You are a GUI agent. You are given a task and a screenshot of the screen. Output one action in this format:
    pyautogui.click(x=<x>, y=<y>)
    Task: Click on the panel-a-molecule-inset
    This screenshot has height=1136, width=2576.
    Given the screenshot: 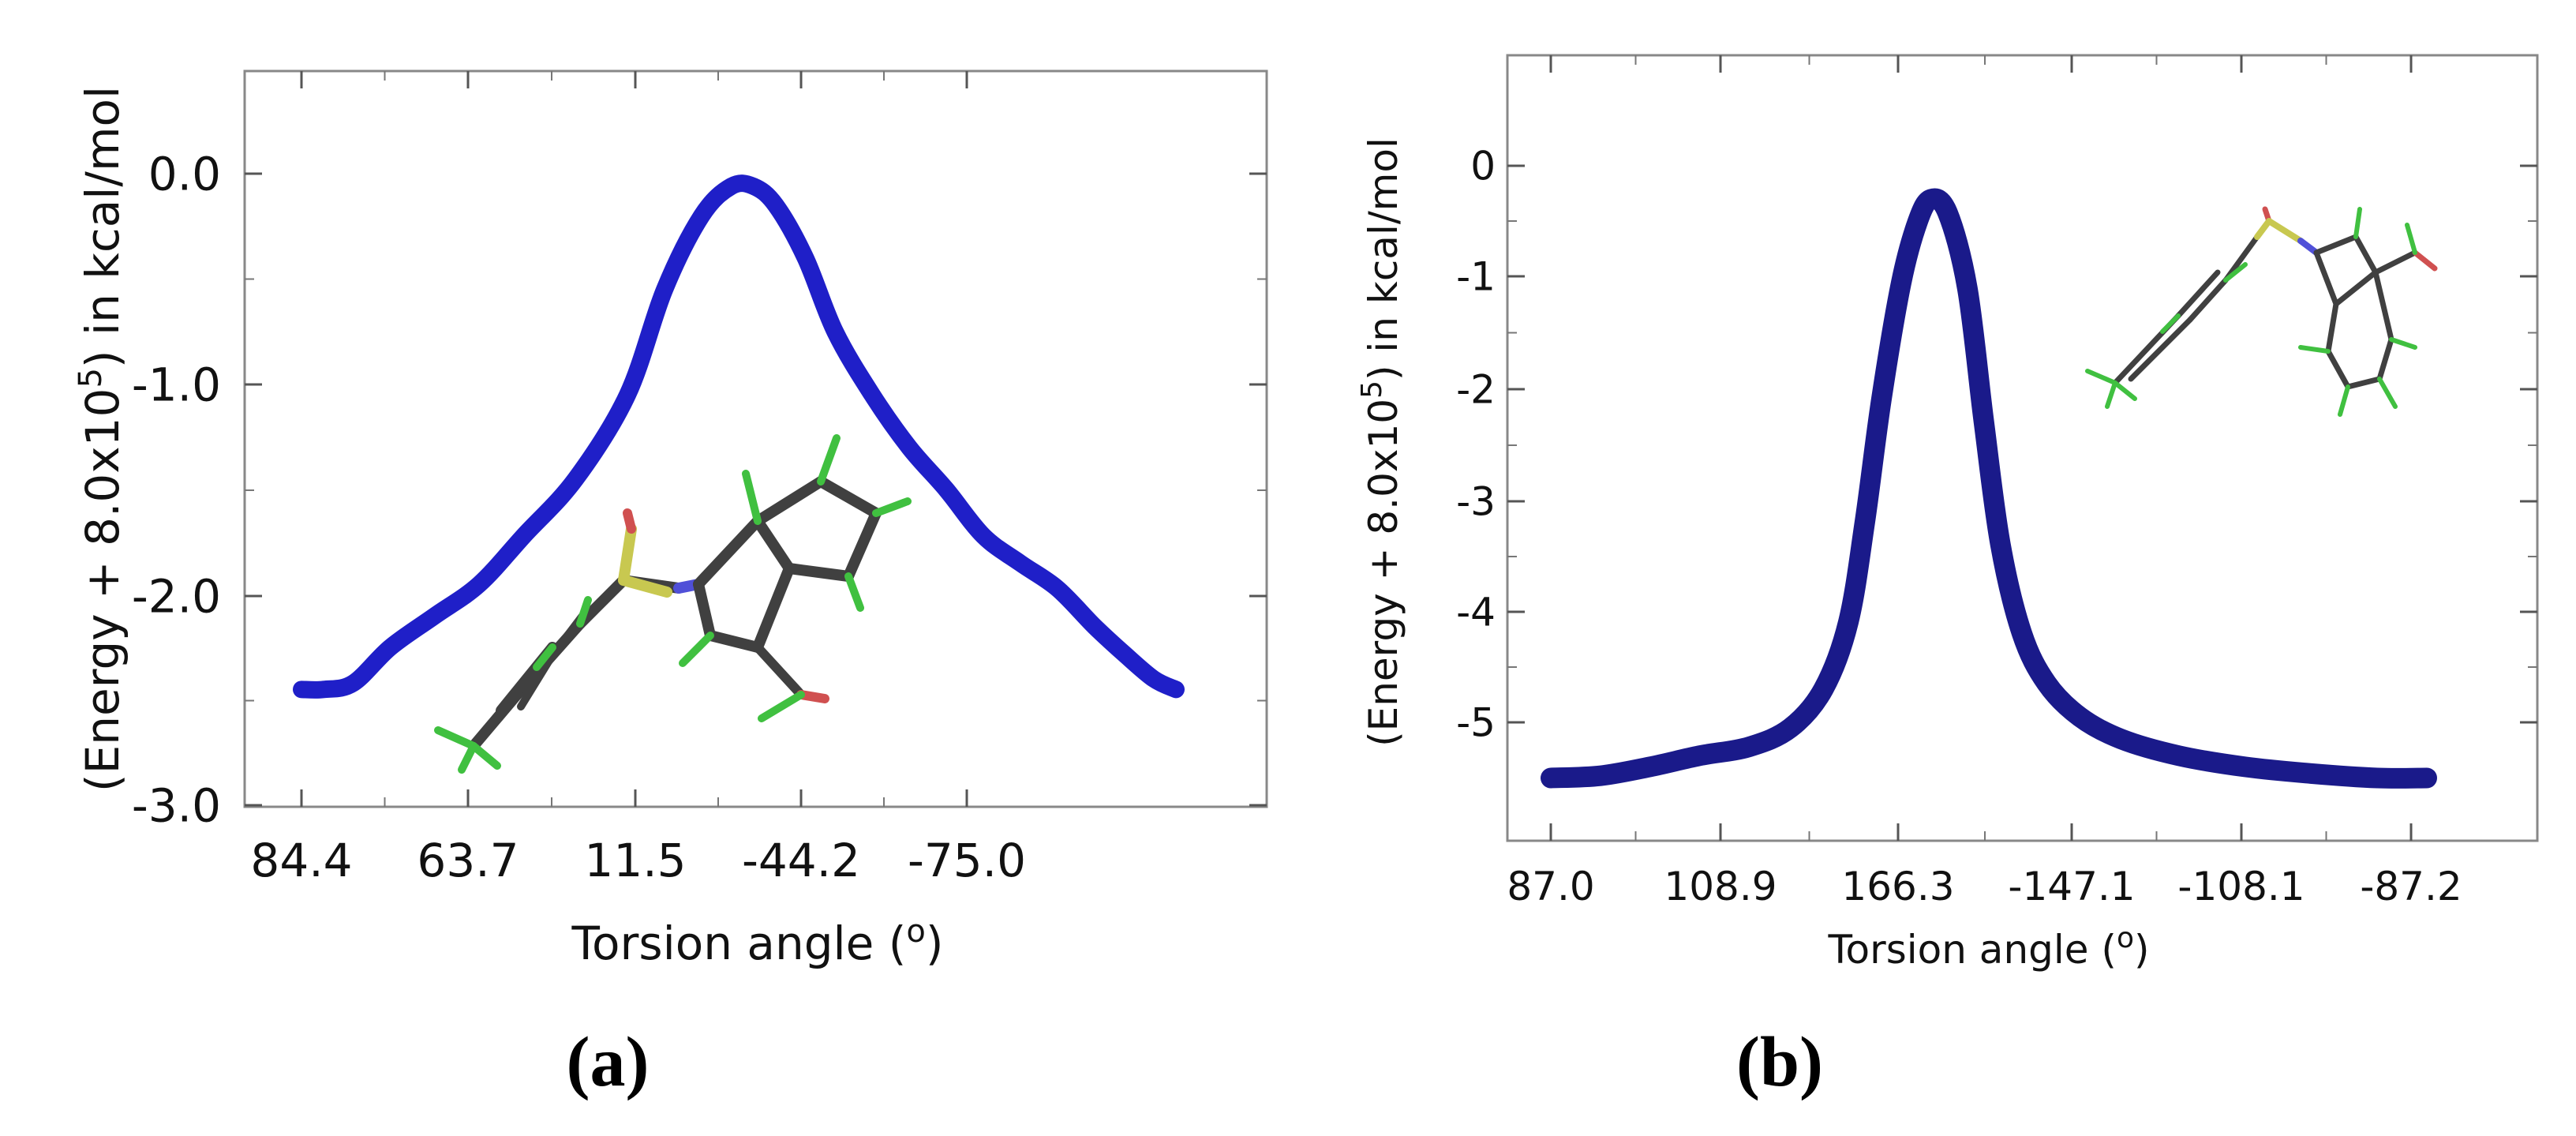 What is the action you would take?
    pyautogui.click(x=673, y=604)
    